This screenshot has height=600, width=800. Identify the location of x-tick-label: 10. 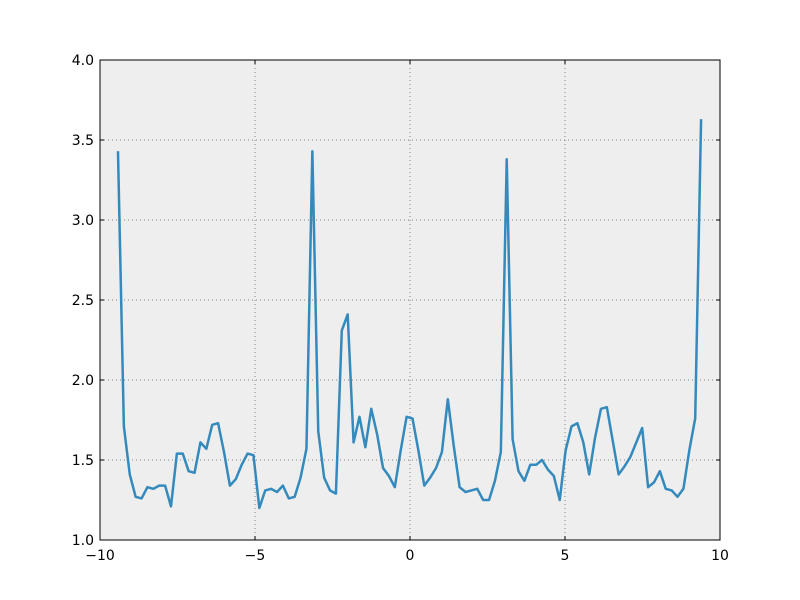
(720, 556).